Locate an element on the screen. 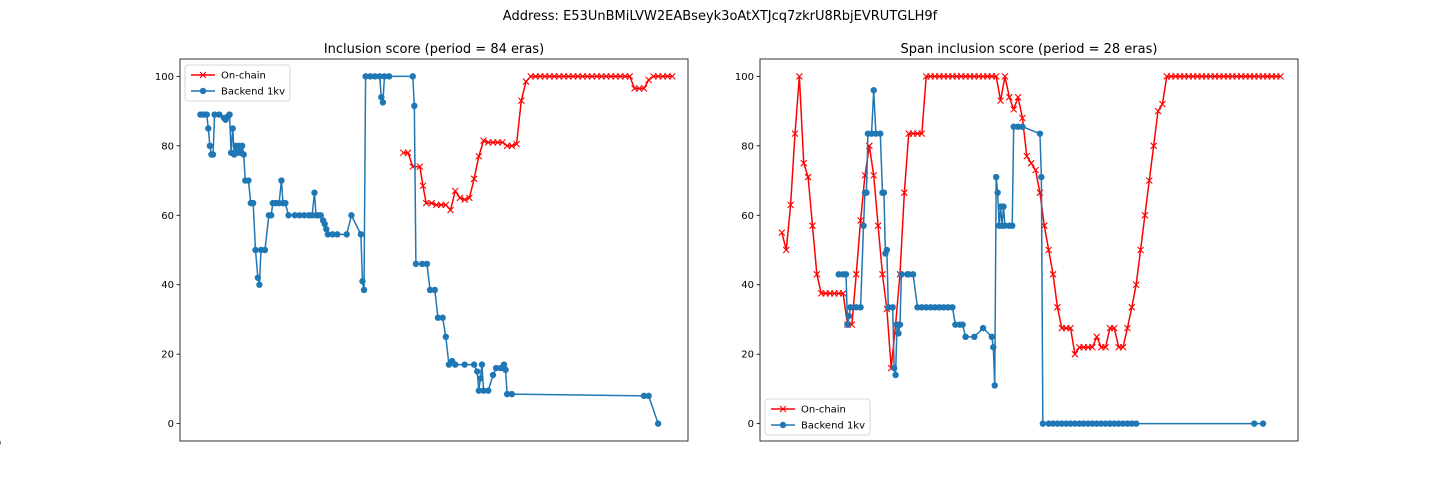 Image resolution: width=1440 pixels, height=504 pixels. legend: On-chain Backend 1kv is located at coordinates (817, 417).